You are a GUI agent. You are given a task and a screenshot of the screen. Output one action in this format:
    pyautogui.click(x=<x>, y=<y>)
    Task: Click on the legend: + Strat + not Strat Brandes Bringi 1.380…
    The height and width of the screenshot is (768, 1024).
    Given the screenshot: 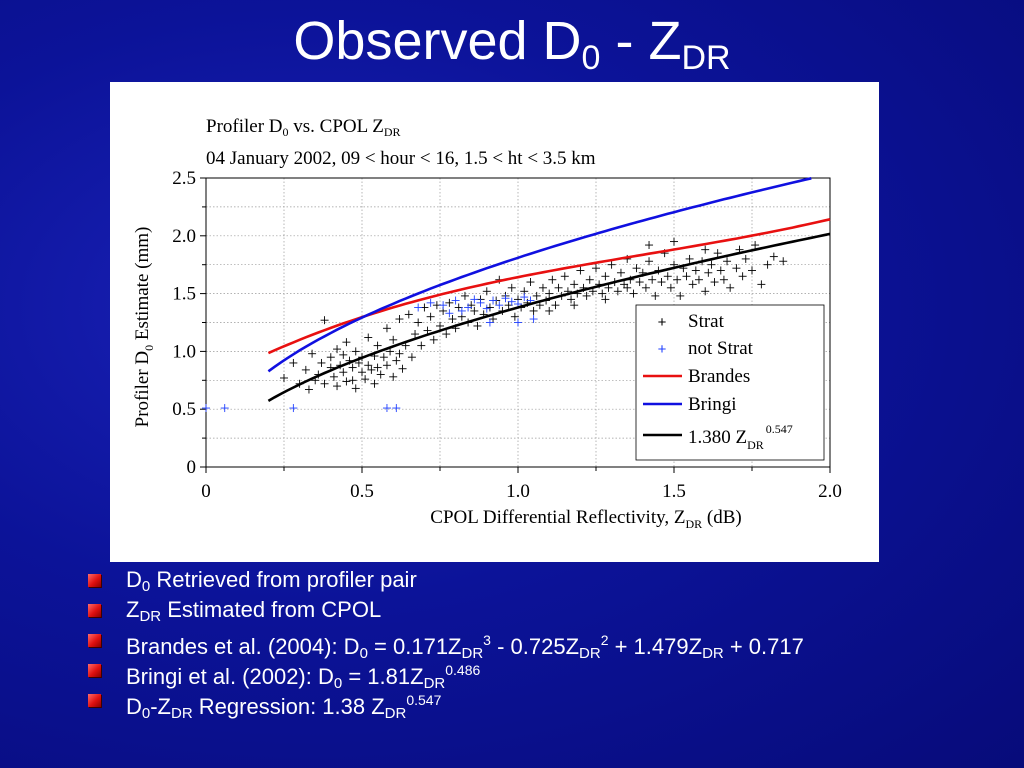 What is the action you would take?
    pyautogui.click(x=730, y=382)
    